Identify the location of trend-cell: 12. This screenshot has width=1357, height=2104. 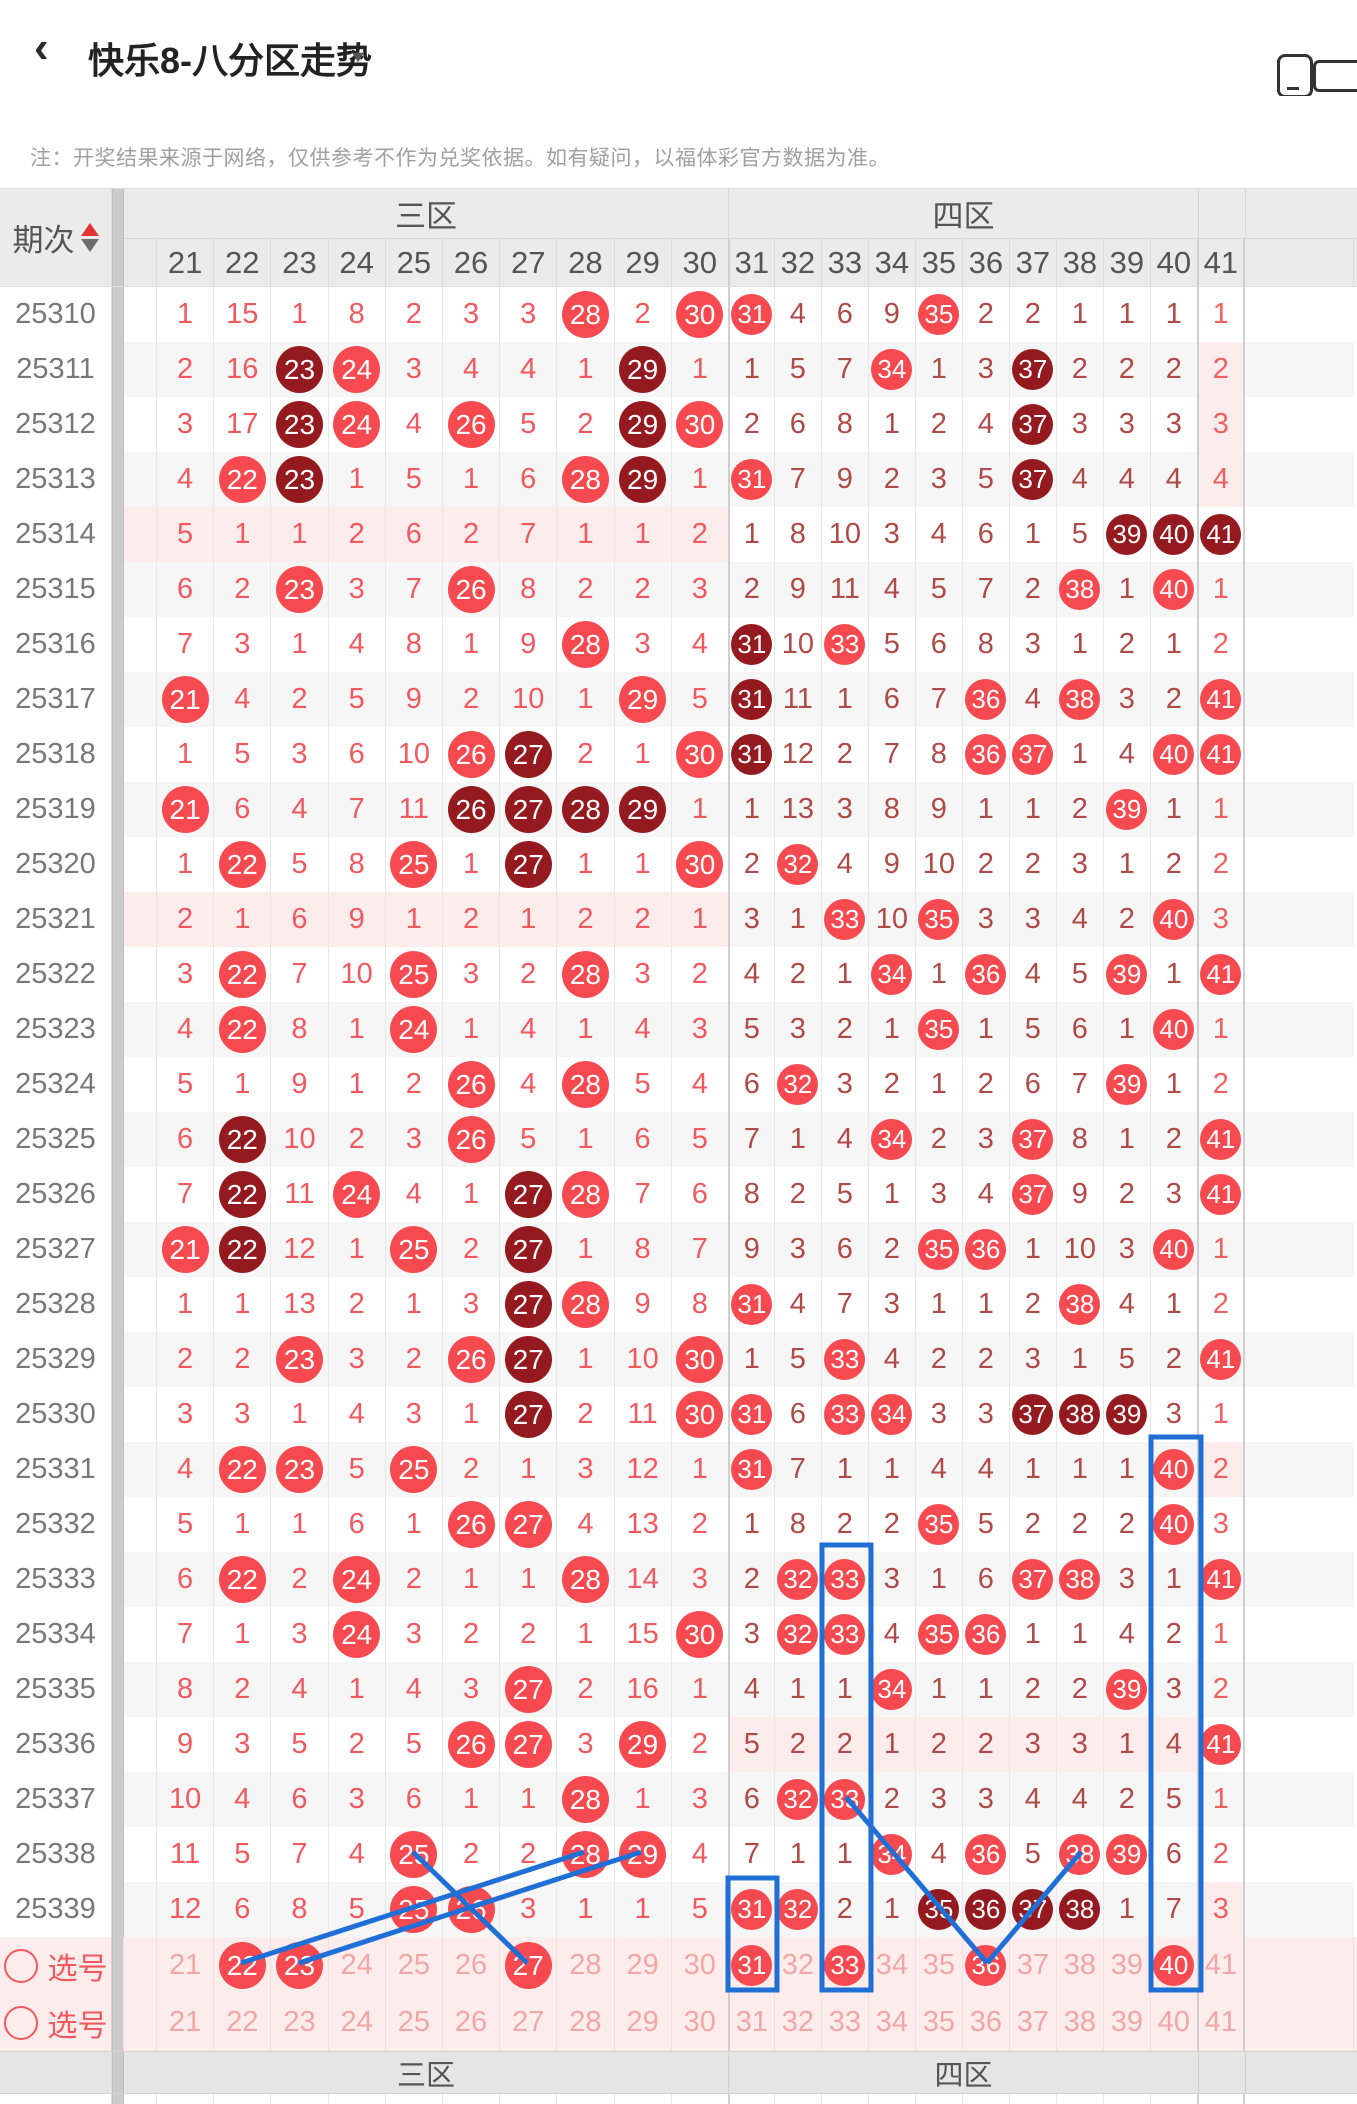
(186, 1909).